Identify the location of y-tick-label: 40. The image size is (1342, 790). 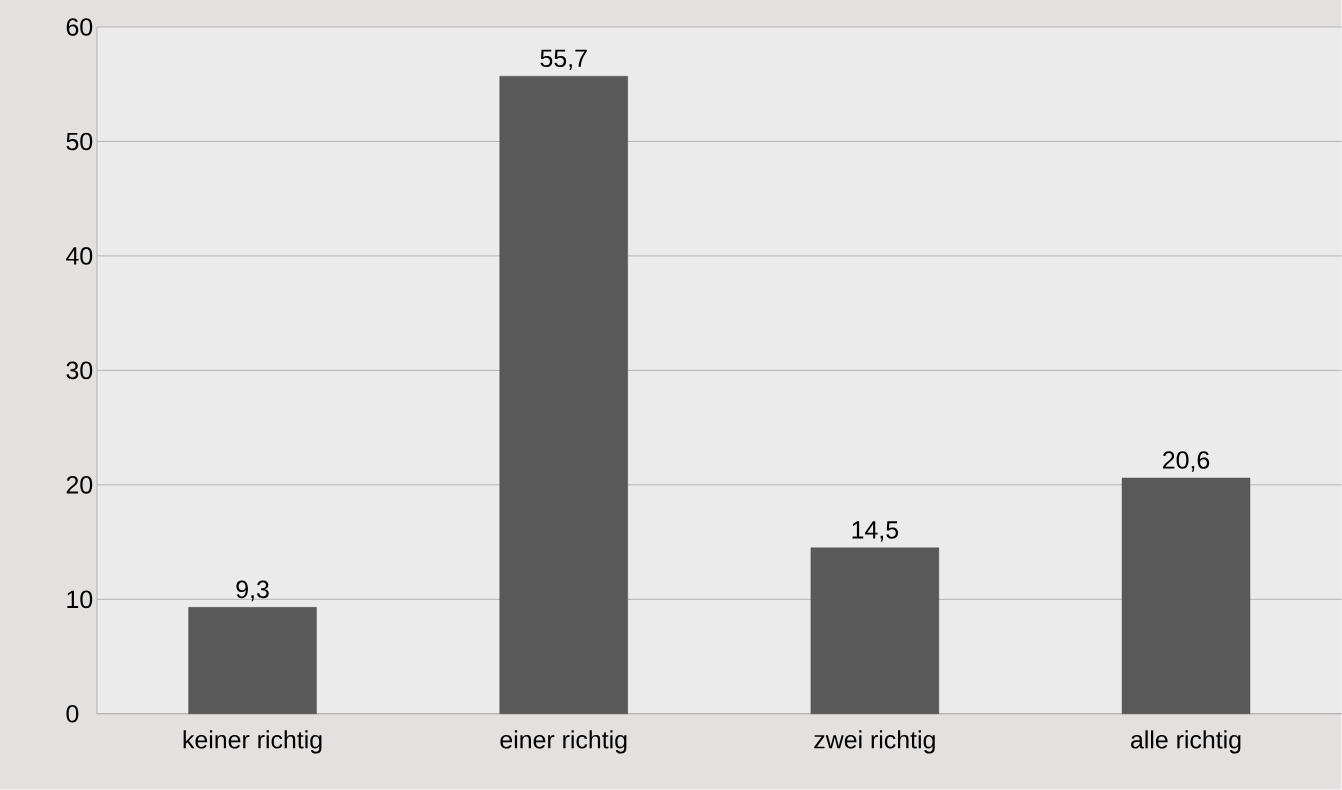
(79, 256).